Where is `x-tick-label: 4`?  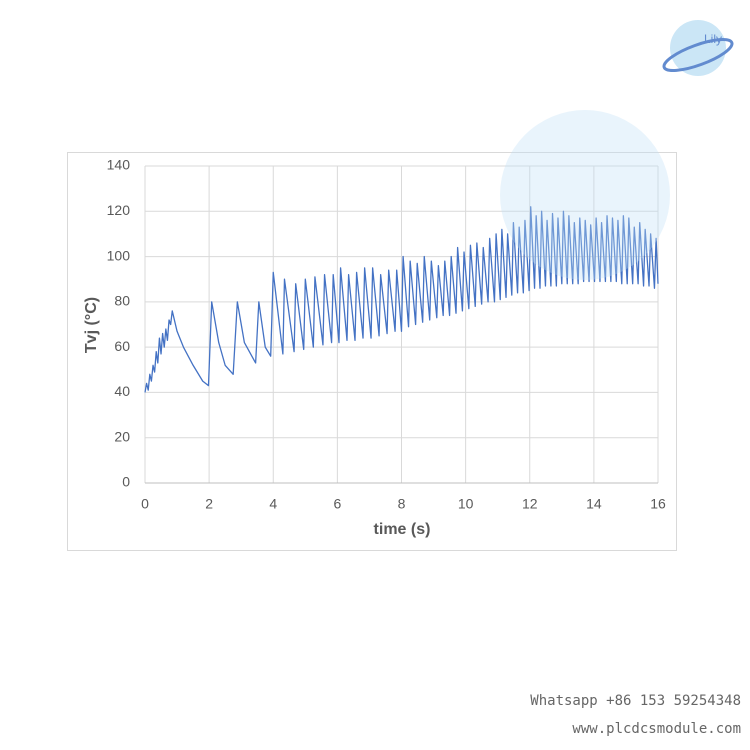 x-tick-label: 4 is located at coordinates (273, 504).